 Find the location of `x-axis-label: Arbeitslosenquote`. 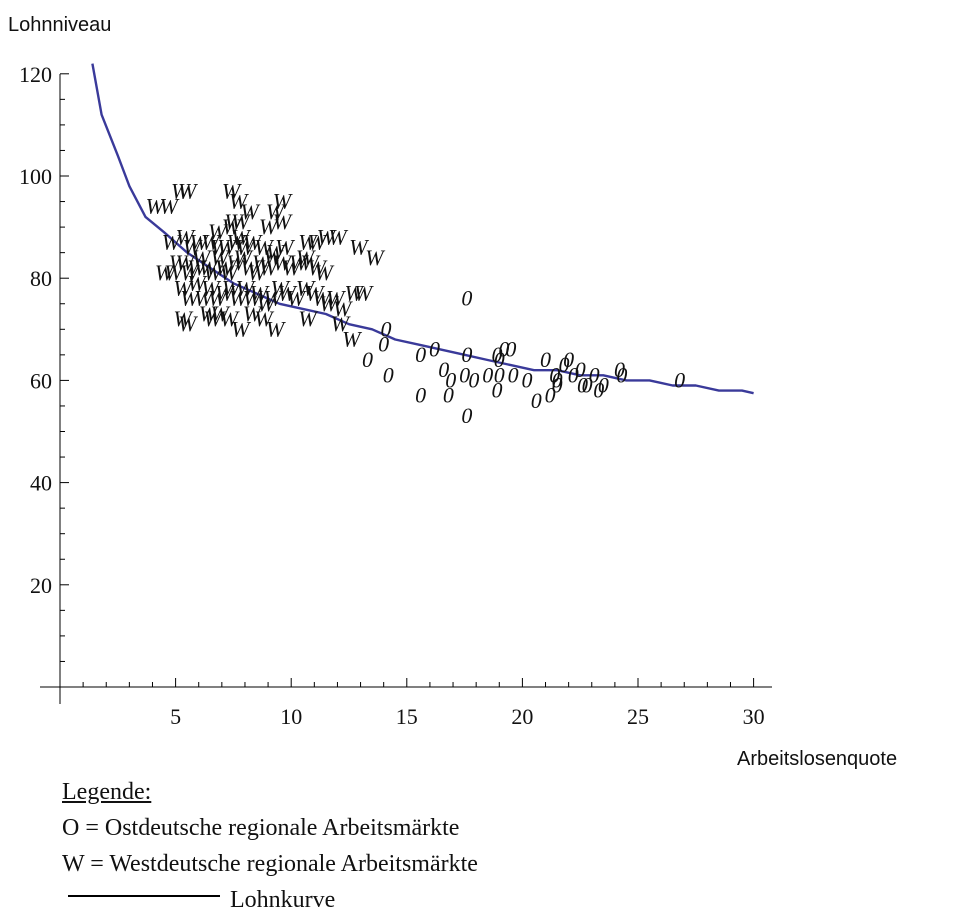

x-axis-label: Arbeitslosenquote is located at coordinates (817, 759).